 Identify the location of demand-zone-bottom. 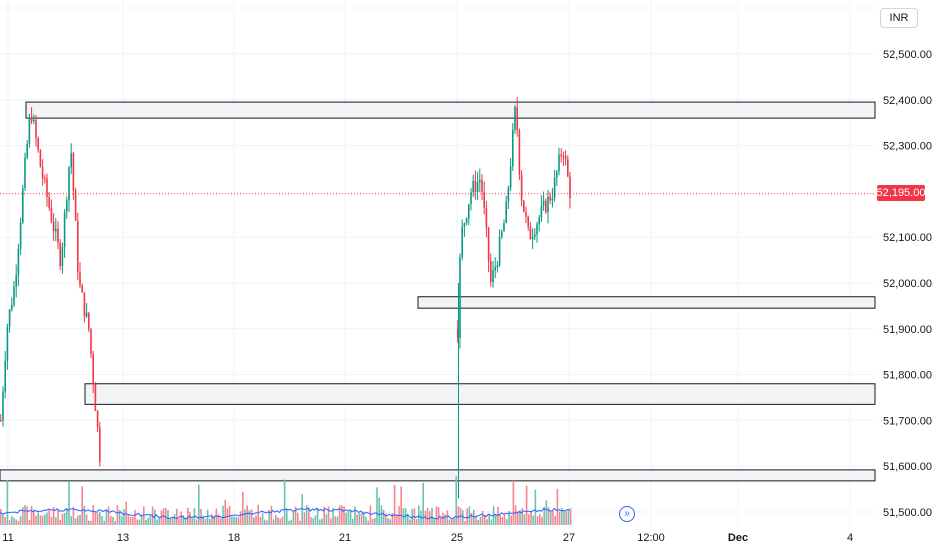
(438, 475).